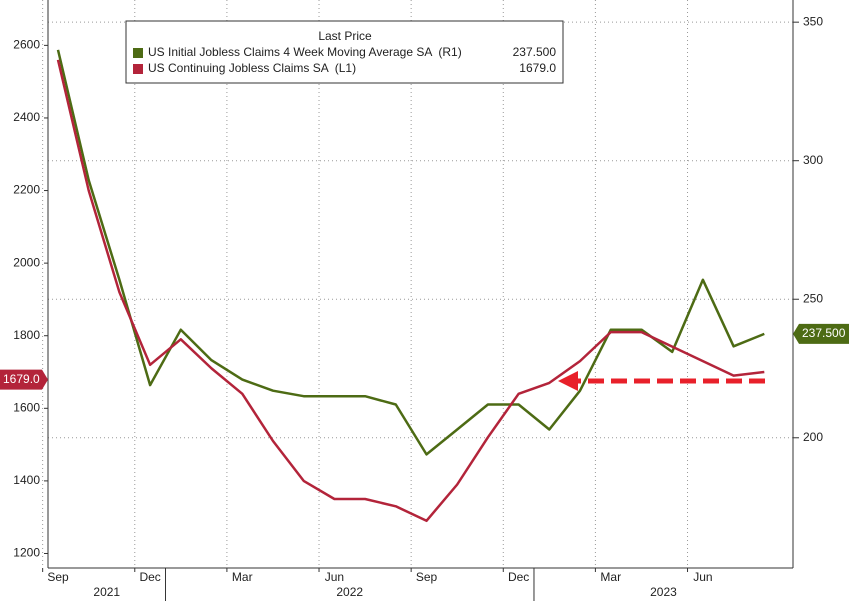  Describe the element at coordinates (824, 333) in the screenshot. I see `last-value-label: 237.500` at that location.